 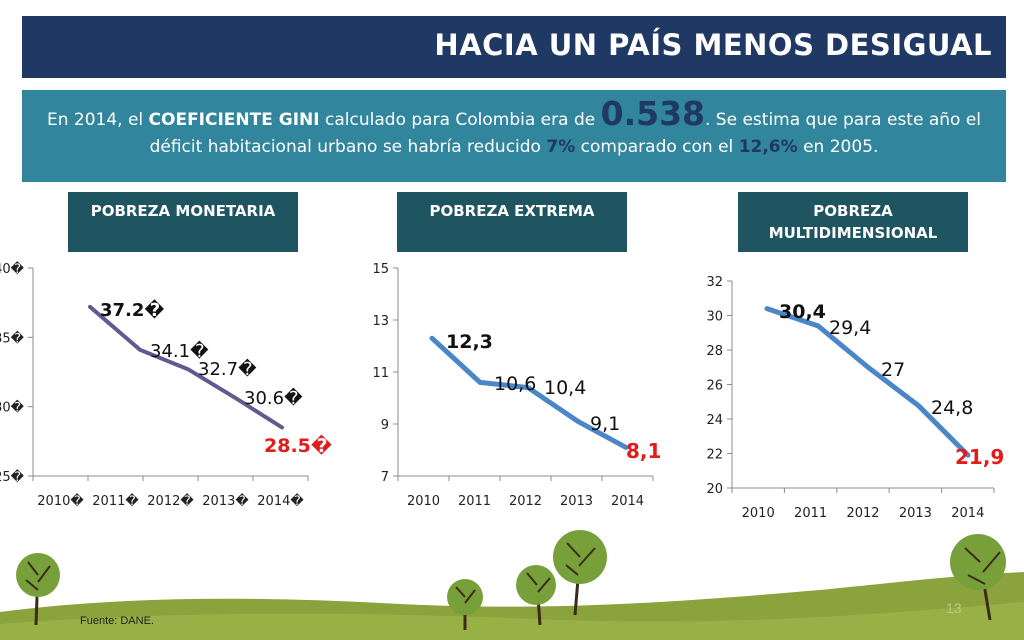 I want to click on y-tick-label: 26, so click(x=714, y=386).